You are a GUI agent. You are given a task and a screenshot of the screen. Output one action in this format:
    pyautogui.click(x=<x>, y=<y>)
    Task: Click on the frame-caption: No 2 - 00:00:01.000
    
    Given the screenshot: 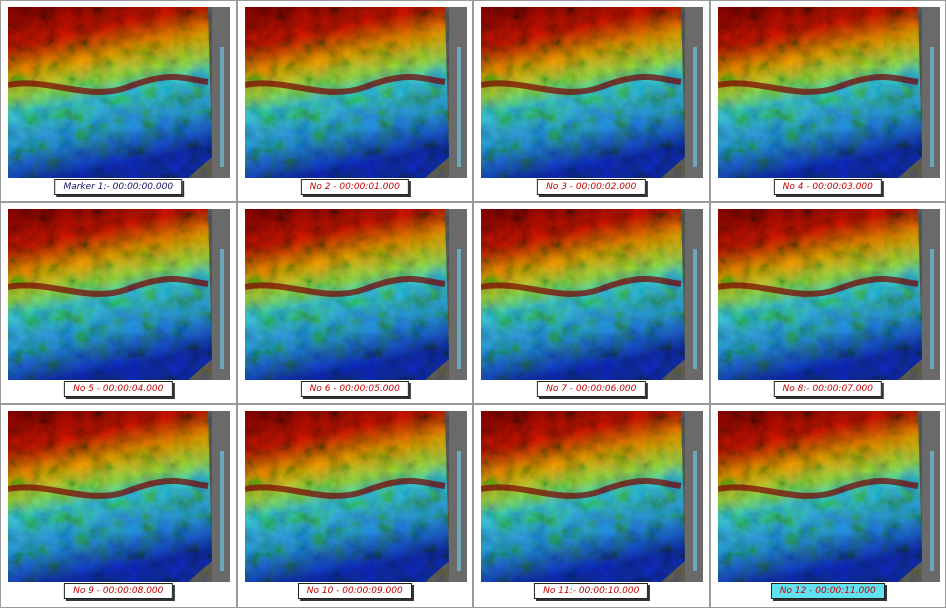 What is the action you would take?
    pyautogui.click(x=354, y=187)
    